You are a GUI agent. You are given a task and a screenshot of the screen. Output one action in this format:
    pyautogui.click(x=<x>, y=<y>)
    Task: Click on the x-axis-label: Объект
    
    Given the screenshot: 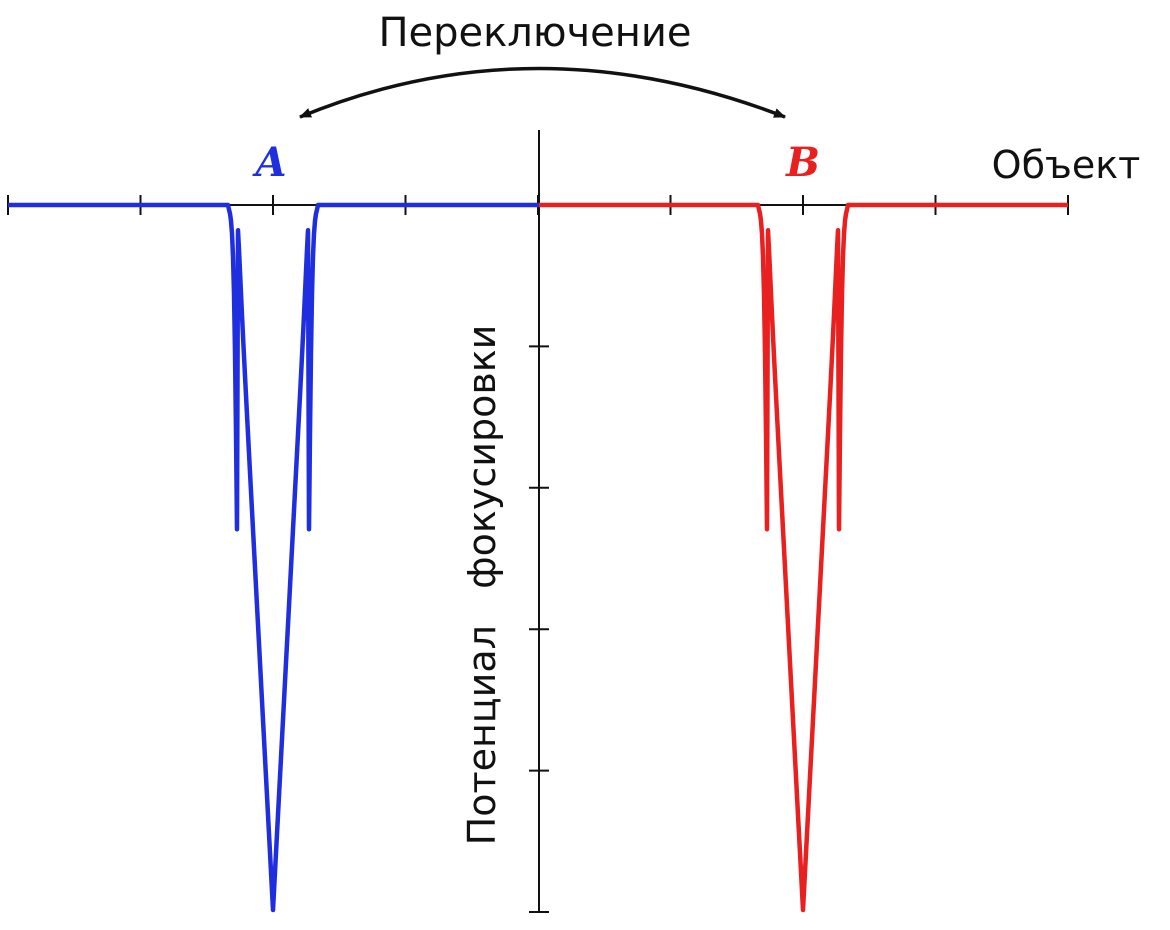 What is the action you would take?
    pyautogui.click(x=1066, y=165)
    